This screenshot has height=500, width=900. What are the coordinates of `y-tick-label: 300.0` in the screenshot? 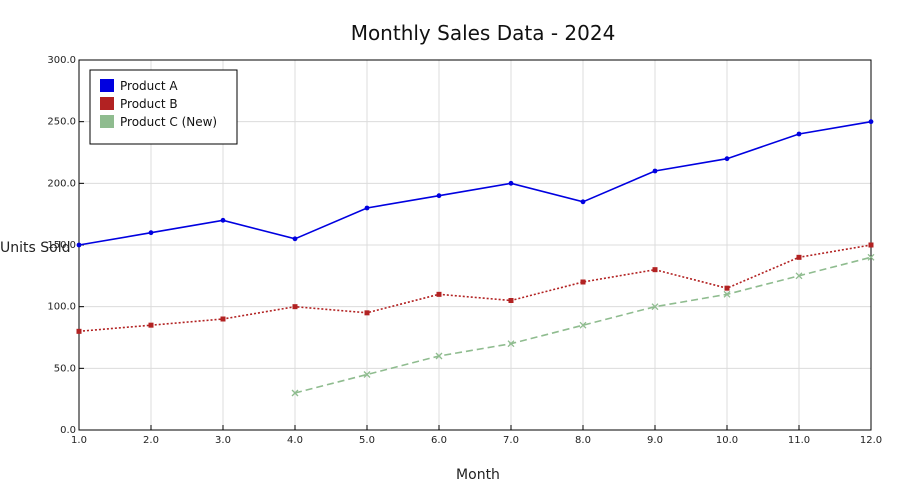 It's located at (61, 60).